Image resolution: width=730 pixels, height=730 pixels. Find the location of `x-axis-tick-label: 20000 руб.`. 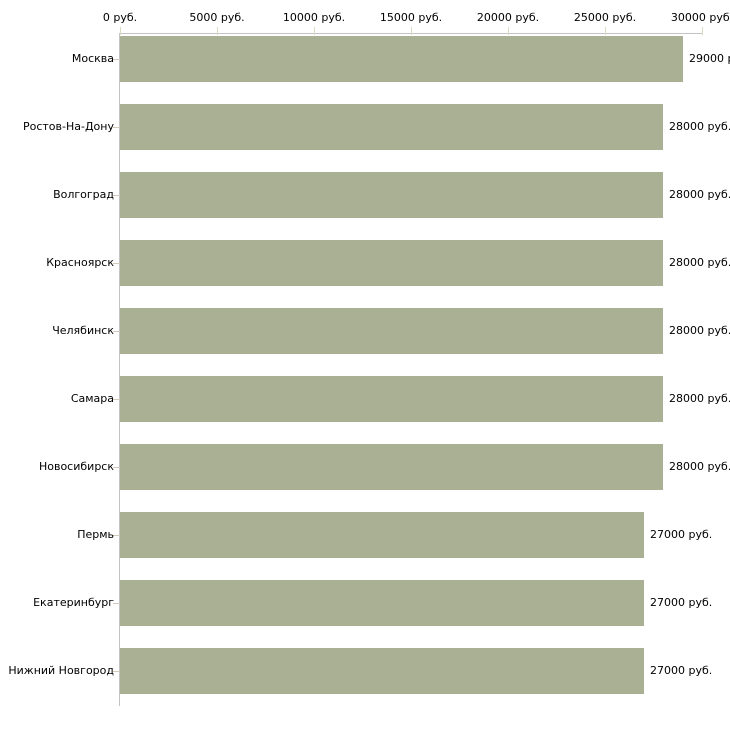

x-axis-tick-label: 20000 руб. is located at coordinates (508, 17).